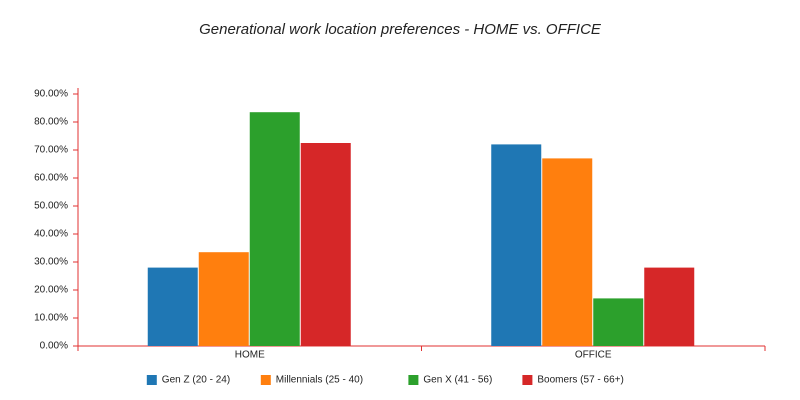 The width and height of the screenshot is (800, 400). Describe the element at coordinates (196, 380) in the screenshot. I see `legend-label: Gen Z (20 - 24)` at that location.